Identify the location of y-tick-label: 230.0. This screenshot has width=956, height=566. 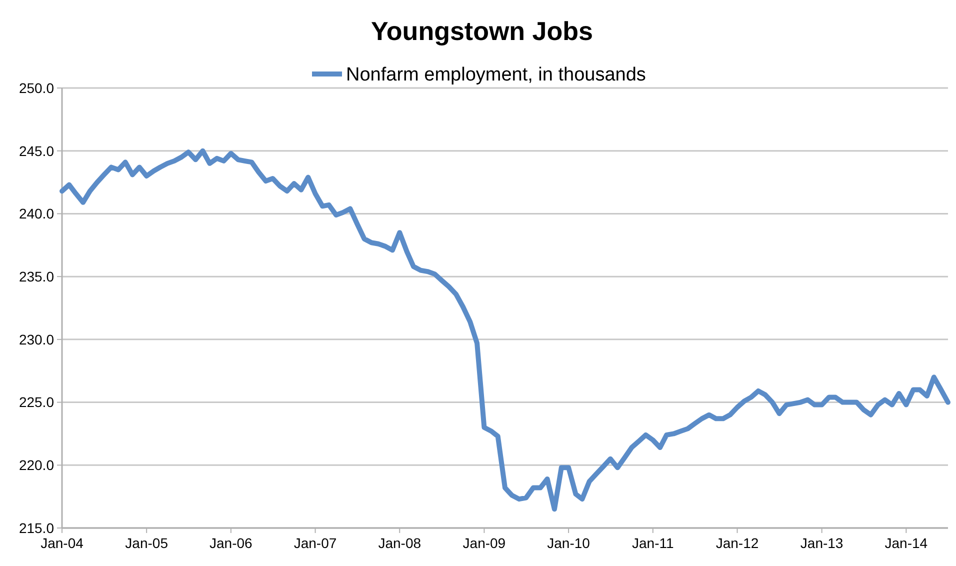
(36, 339).